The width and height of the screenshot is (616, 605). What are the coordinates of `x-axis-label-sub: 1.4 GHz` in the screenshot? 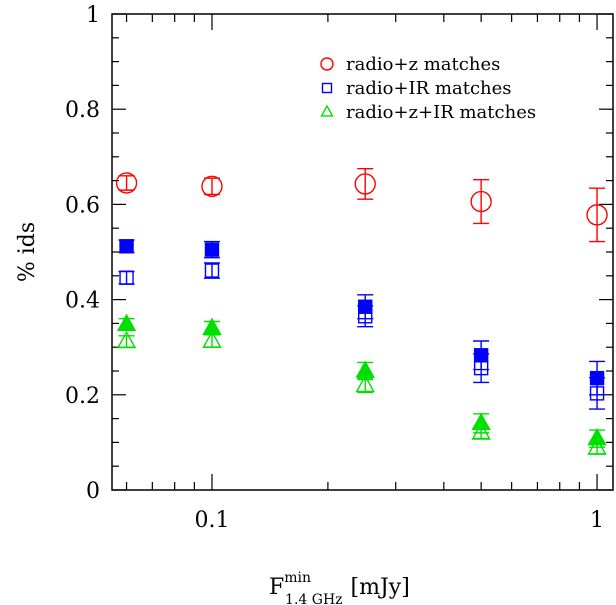 It's located at (313, 598).